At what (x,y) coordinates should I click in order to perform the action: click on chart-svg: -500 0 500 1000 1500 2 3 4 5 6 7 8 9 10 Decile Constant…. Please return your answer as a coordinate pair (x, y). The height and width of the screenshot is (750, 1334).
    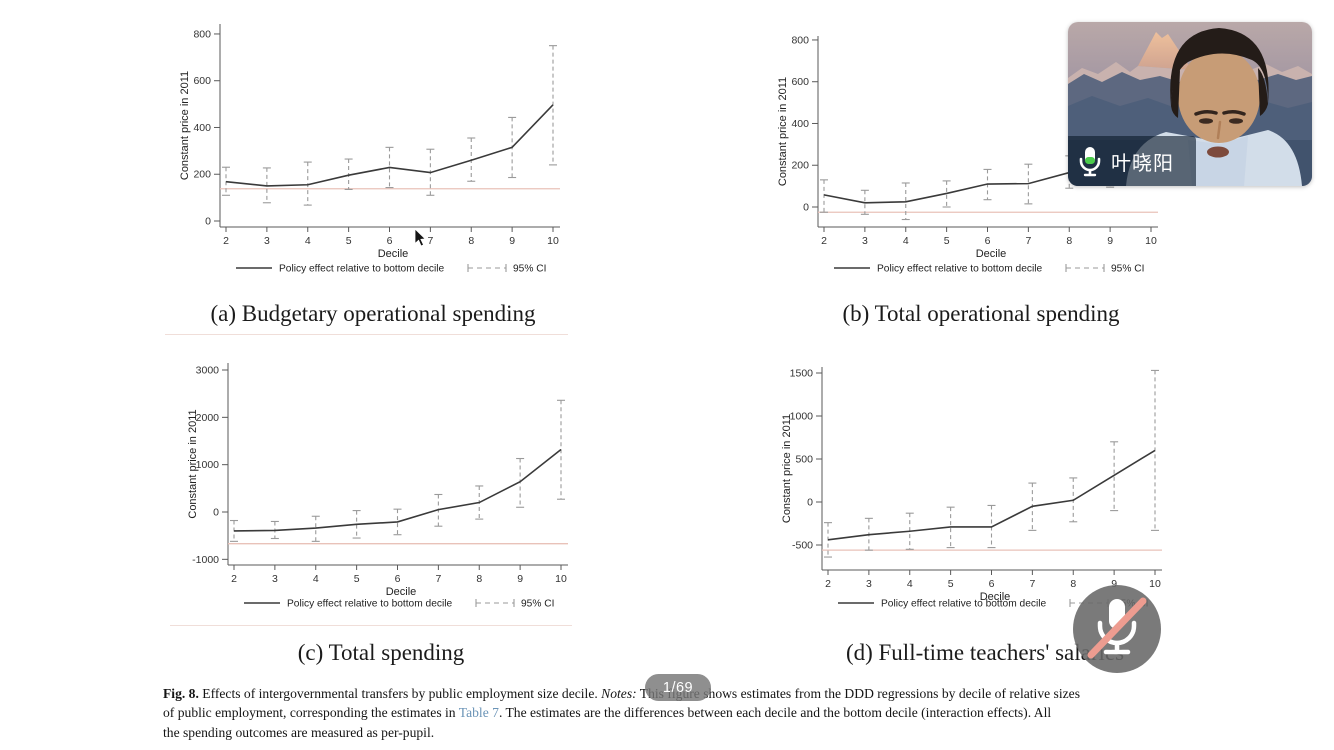
    Looking at the image, I should click on (971, 488).